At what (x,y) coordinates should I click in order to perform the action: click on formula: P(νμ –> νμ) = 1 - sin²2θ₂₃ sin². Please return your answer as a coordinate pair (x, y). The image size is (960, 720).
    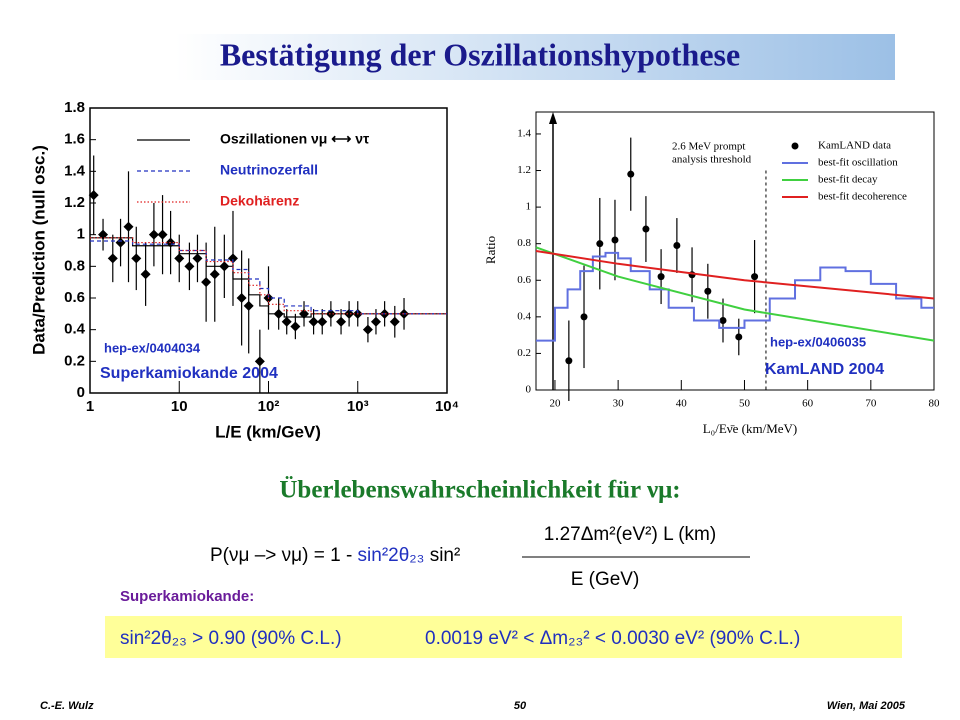
    Looking at the image, I should click on (335, 555).